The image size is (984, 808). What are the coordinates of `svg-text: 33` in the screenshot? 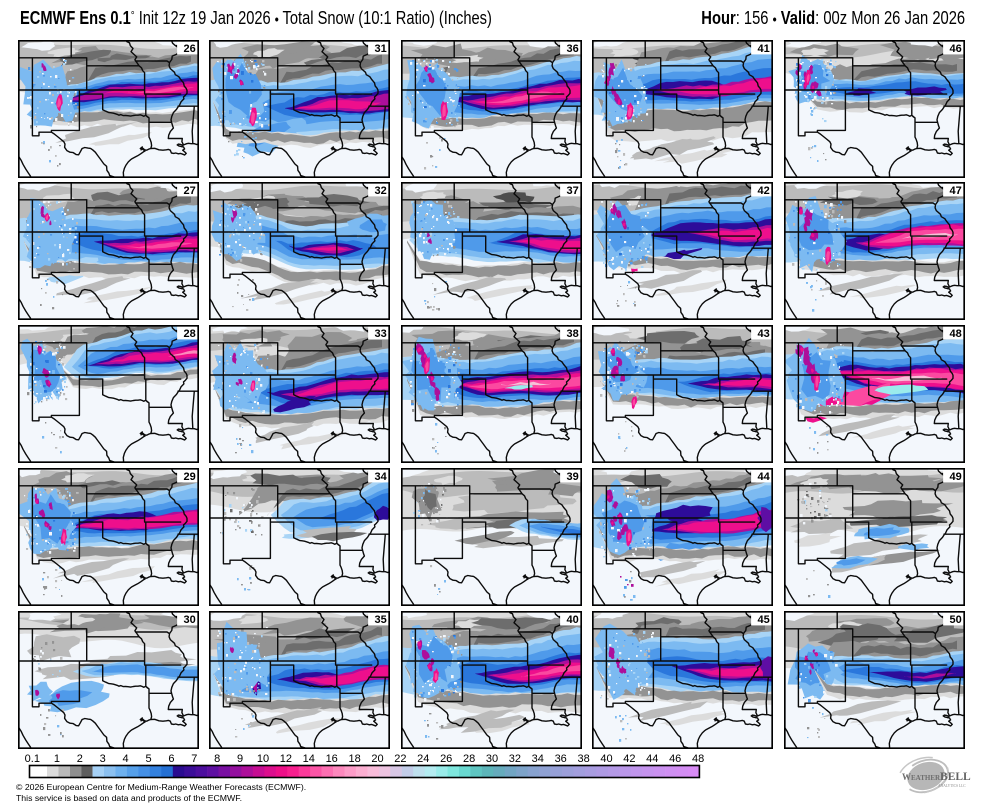 It's located at (381, 334).